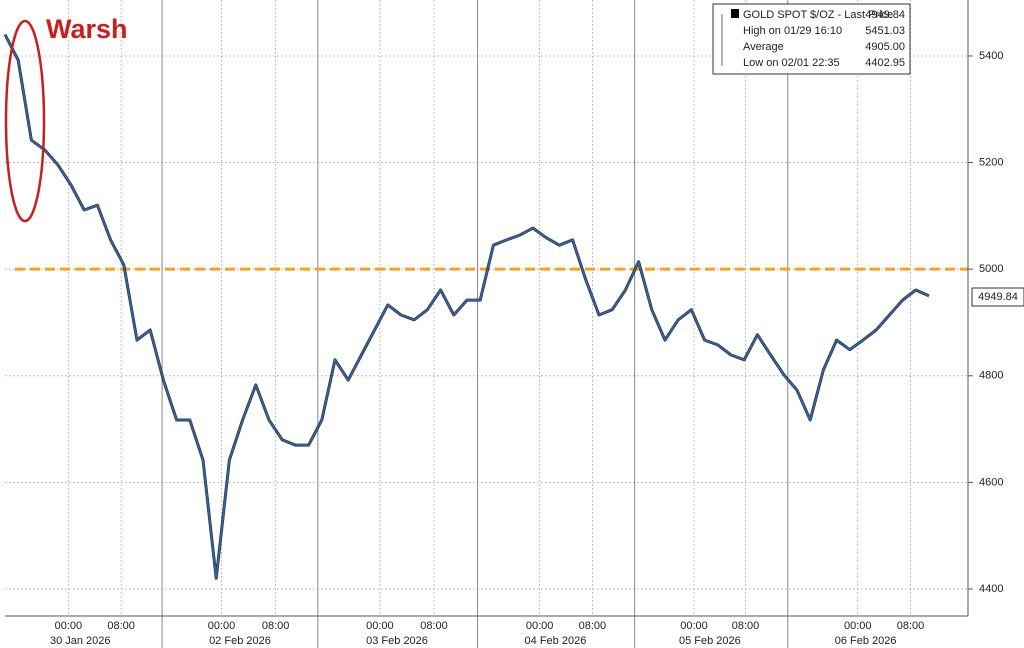 Image resolution: width=1024 pixels, height=648 pixels. What do you see at coordinates (25, 121) in the screenshot?
I see `annotation-ellipse` at bounding box center [25, 121].